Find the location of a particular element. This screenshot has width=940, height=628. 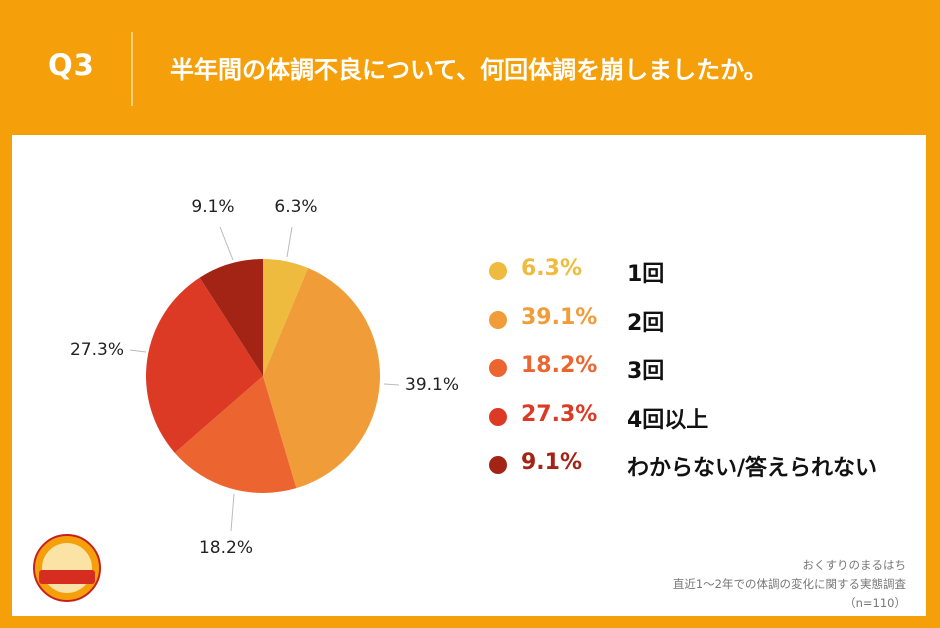

legend-label: 3回 is located at coordinates (646, 371).